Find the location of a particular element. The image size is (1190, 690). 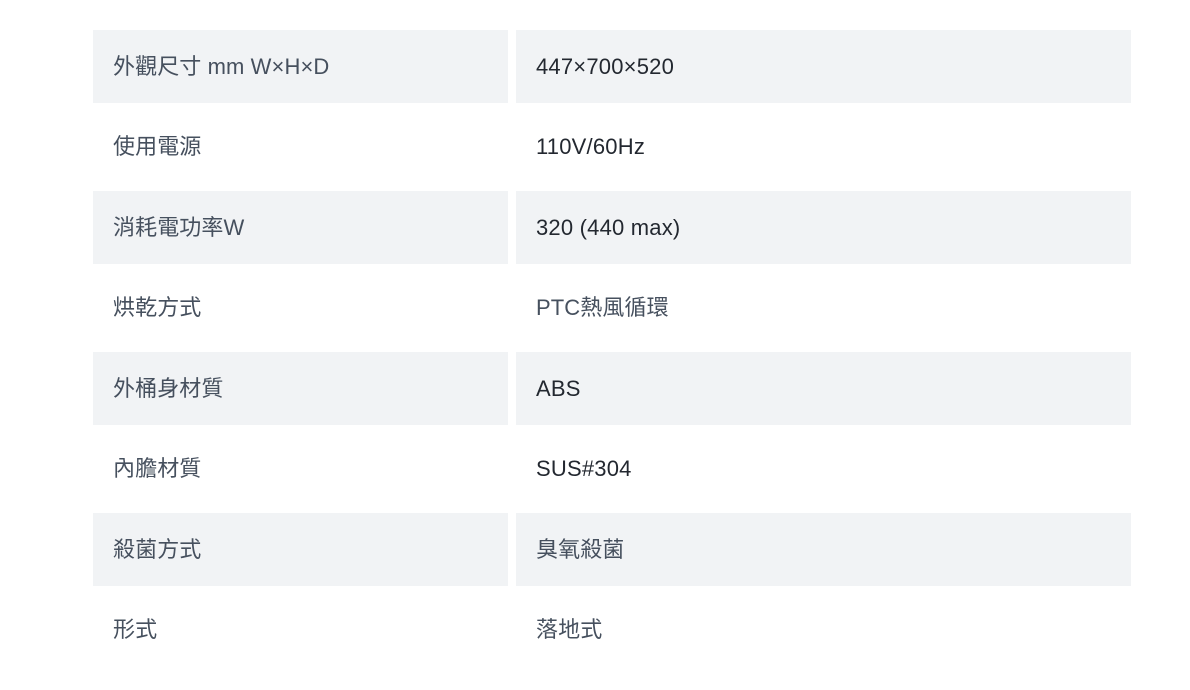

spec-value-cell: 320 (440 max) is located at coordinates (823, 227).